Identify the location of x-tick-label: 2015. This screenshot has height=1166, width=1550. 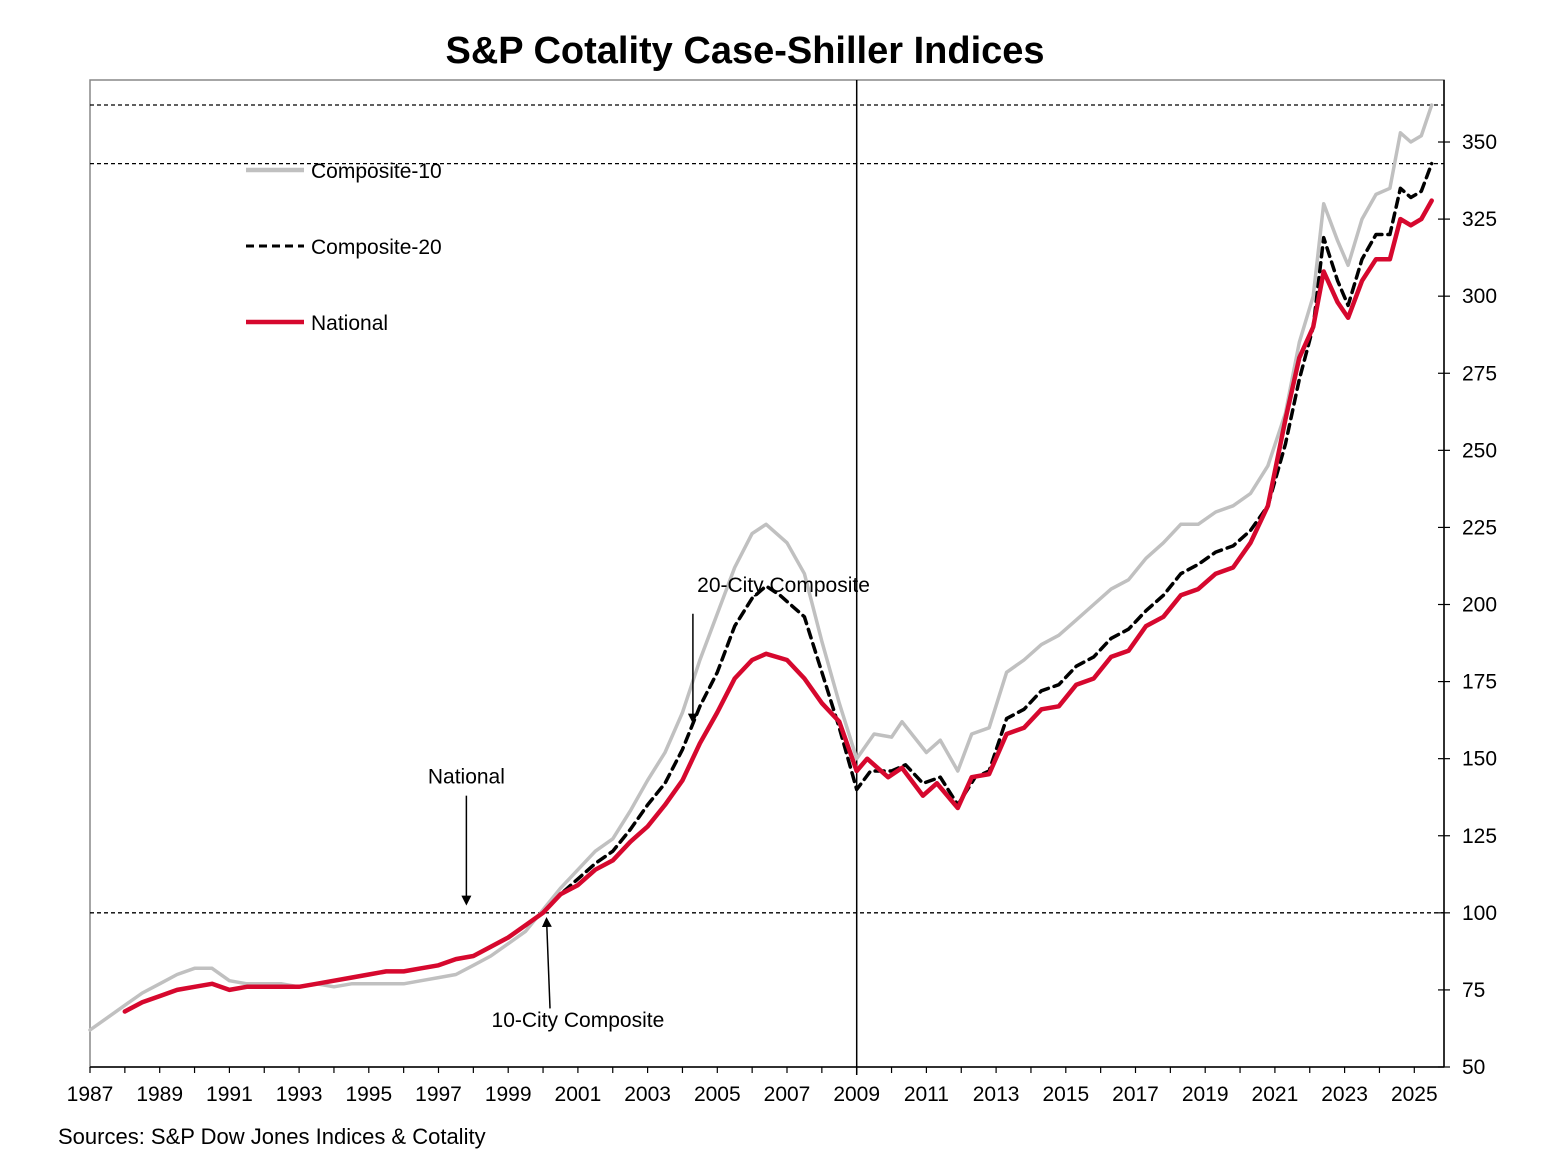
(1065, 1094).